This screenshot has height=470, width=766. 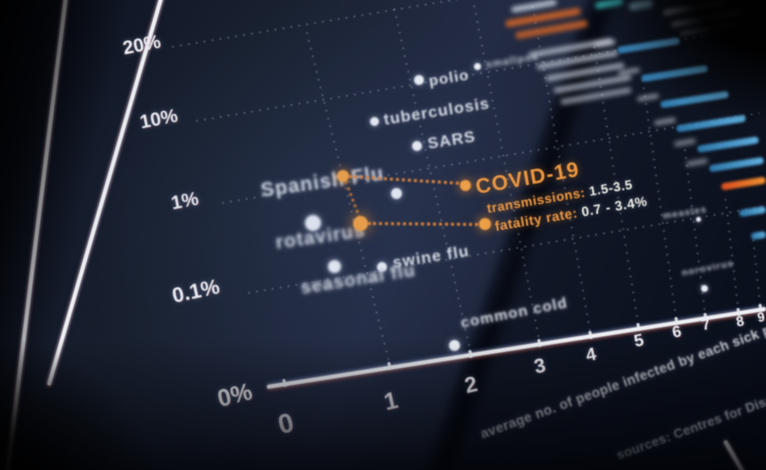 What do you see at coordinates (36, 235) in the screenshot?
I see `left-border-line` at bounding box center [36, 235].